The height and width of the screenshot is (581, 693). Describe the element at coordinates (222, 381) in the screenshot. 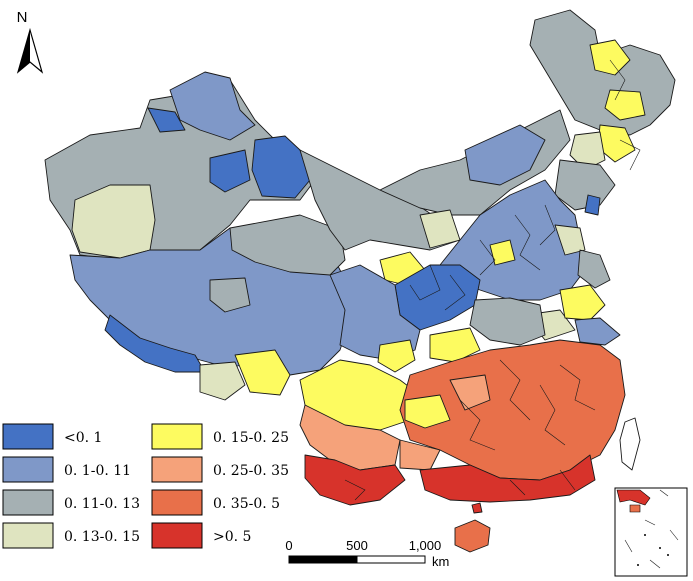

I see `region-tibet-se` at that location.